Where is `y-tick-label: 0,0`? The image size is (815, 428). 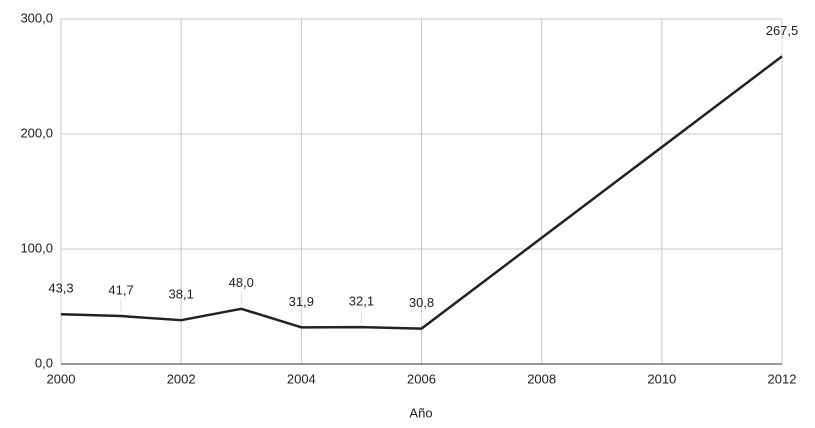 y-tick-label: 0,0 is located at coordinates (44, 362).